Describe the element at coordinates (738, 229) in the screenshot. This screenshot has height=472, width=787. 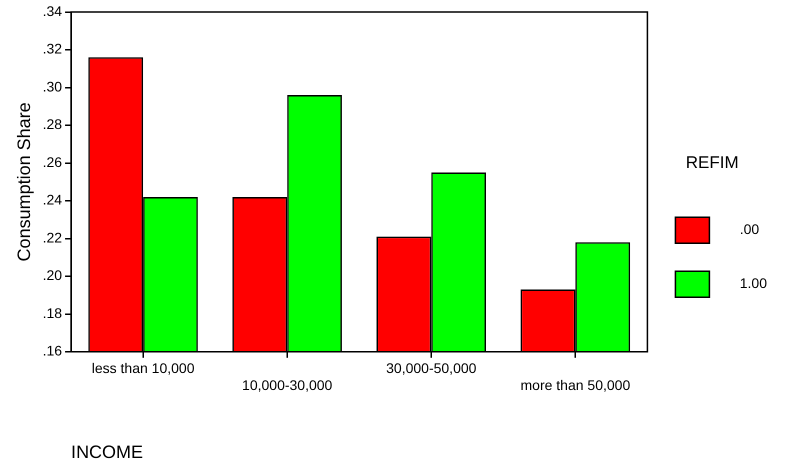
I see `legend-label: .00` at that location.